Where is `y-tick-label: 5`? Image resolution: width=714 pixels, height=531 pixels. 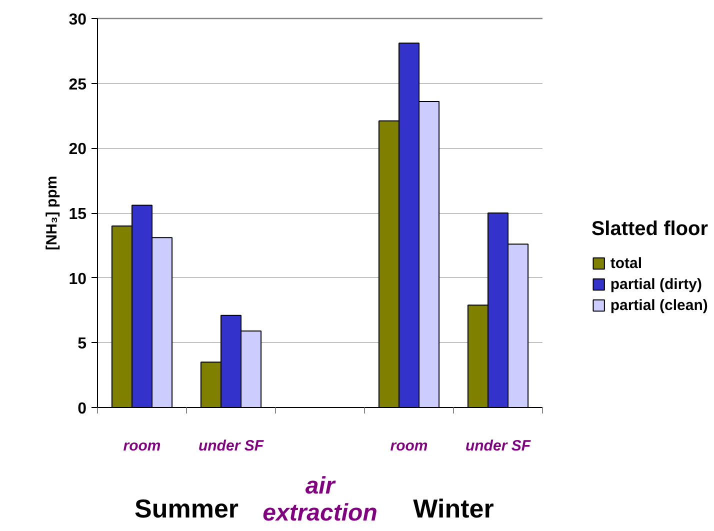 y-tick-label: 5 is located at coordinates (82, 344).